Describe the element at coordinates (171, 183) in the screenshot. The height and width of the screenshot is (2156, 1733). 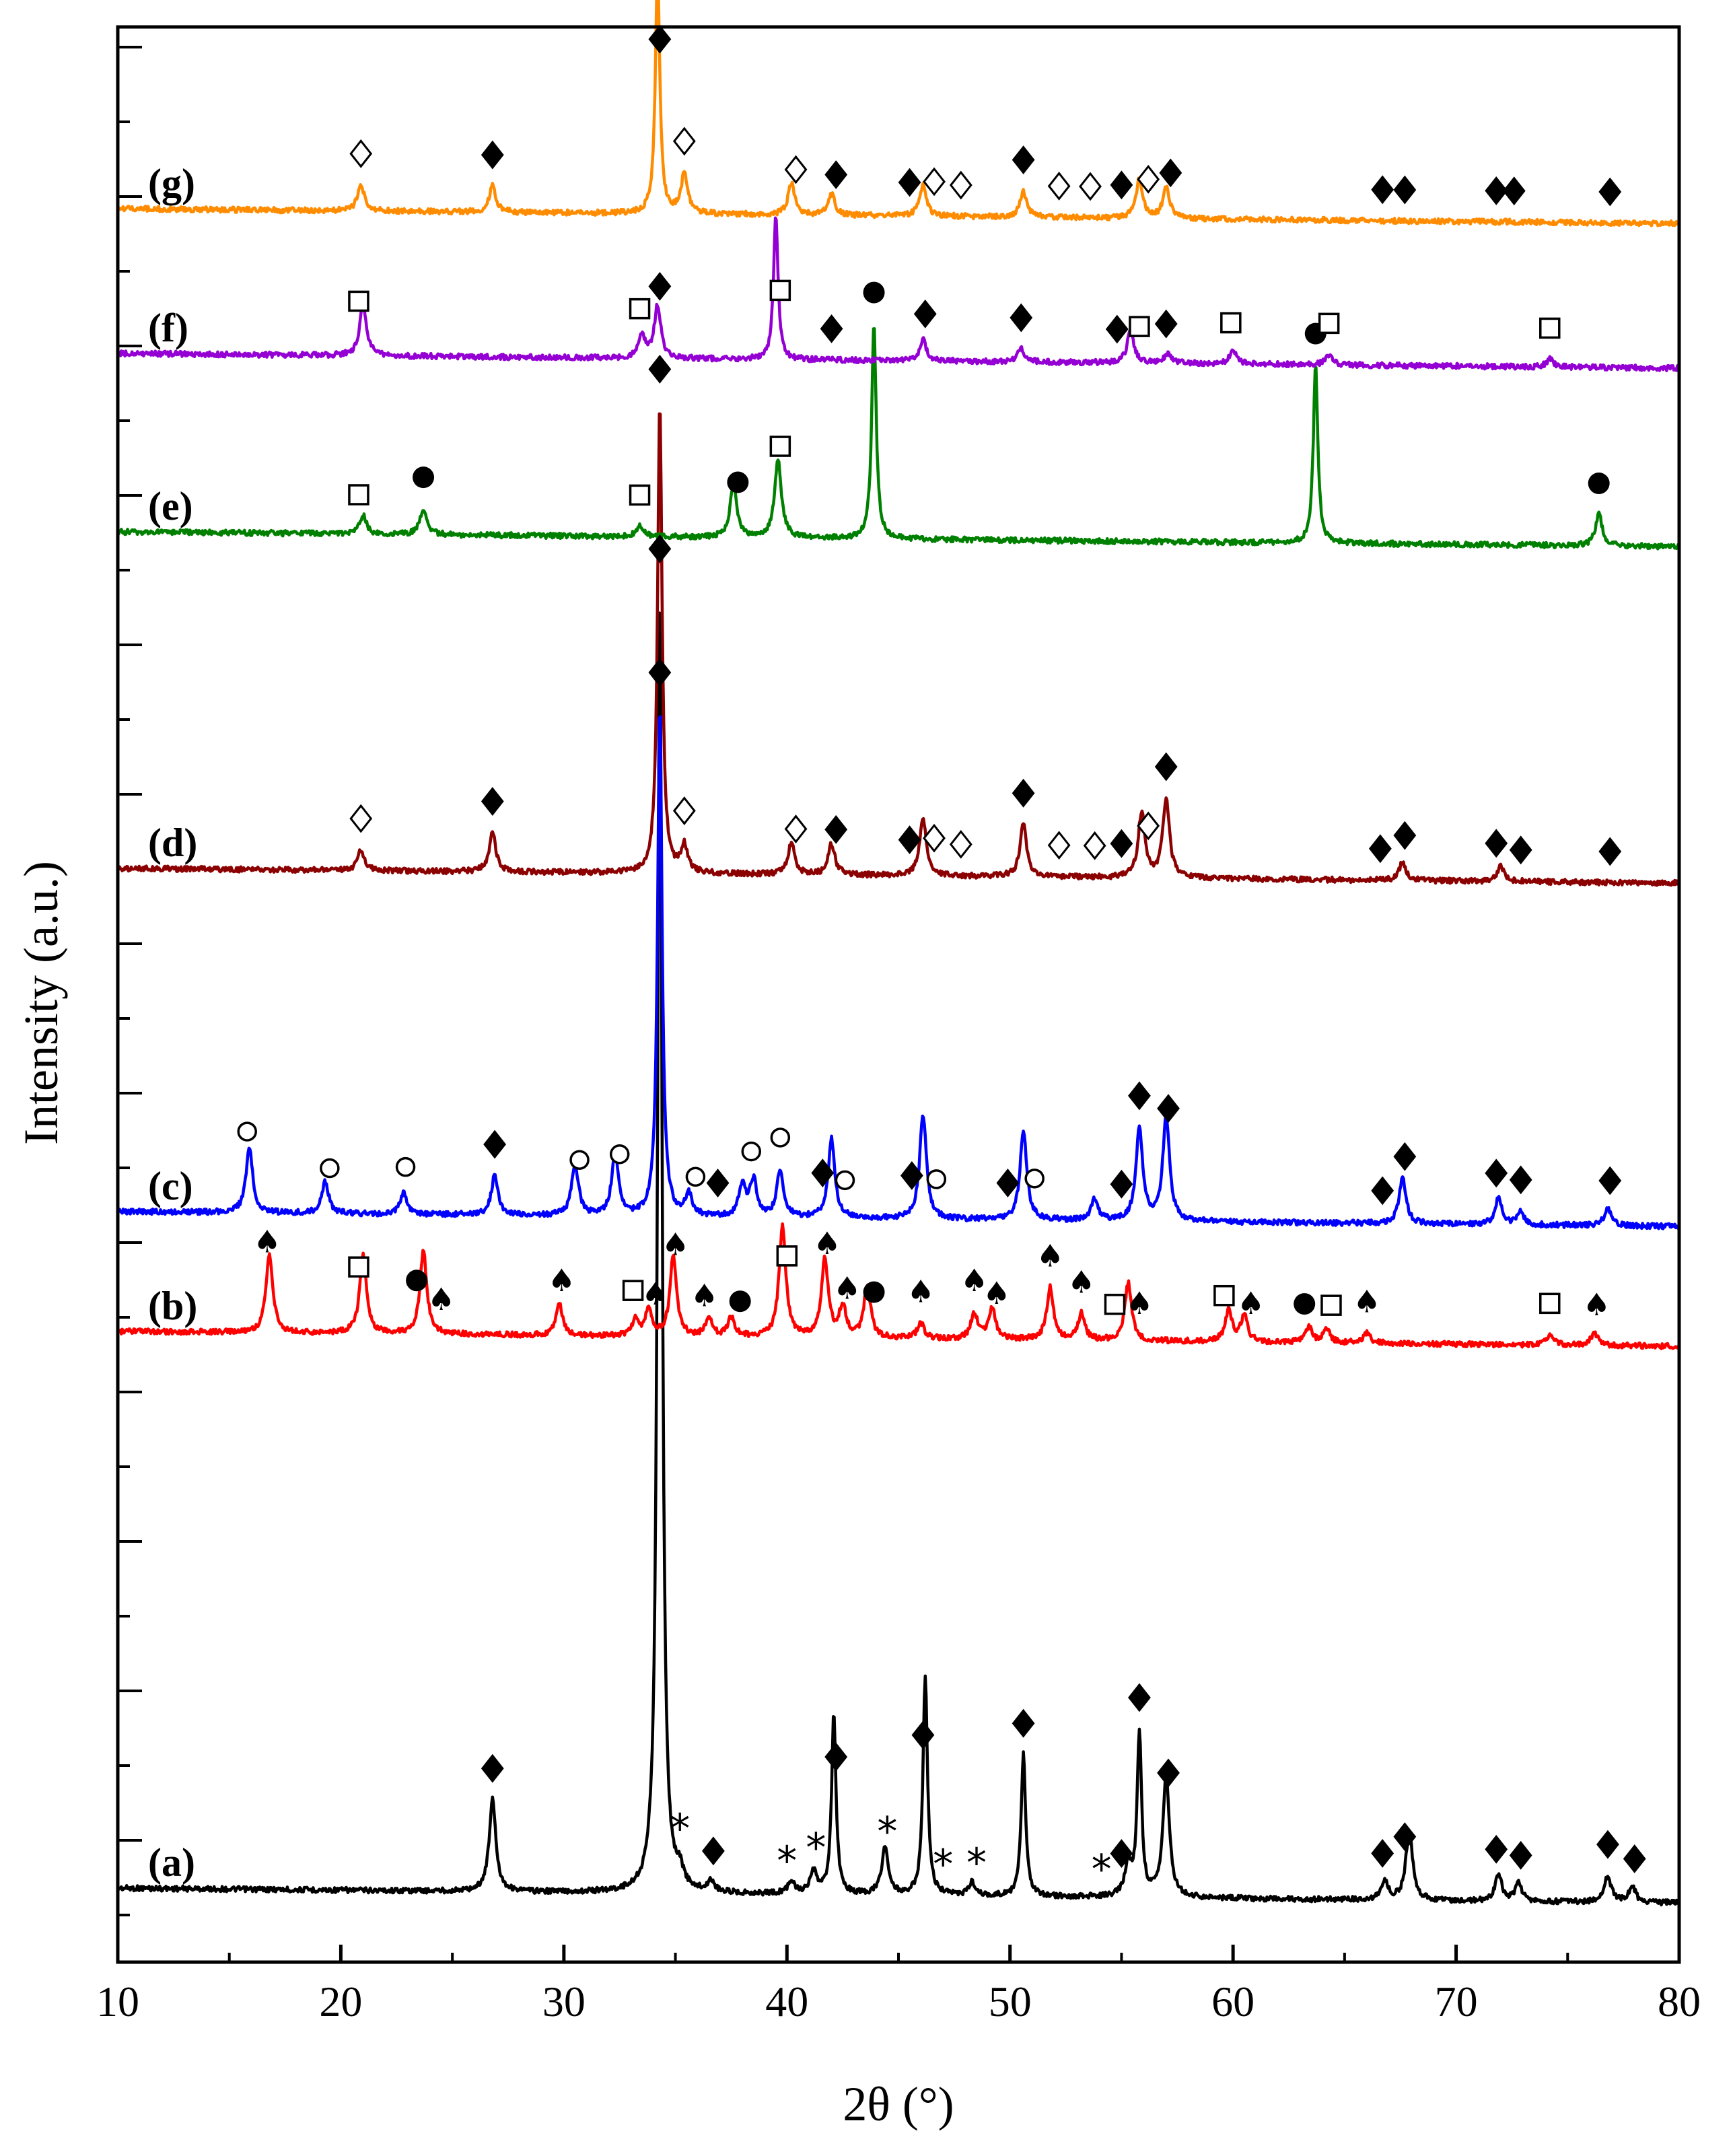
I see `series-label-g: (g)` at that location.